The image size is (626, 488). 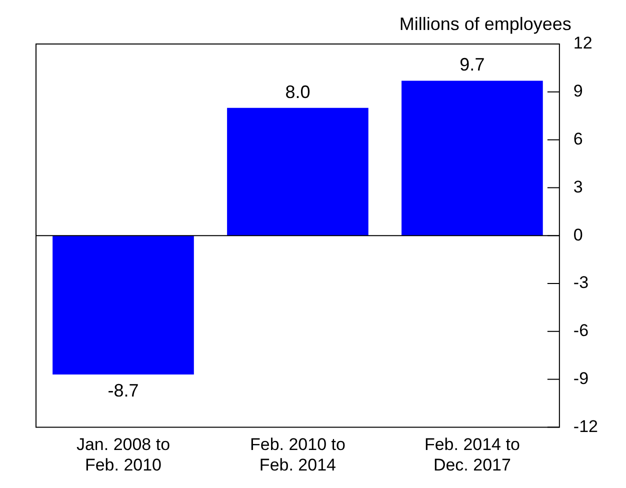 What do you see at coordinates (123, 454) in the screenshot?
I see `x-tick-label: Jan. 2008 to Feb. 2010` at bounding box center [123, 454].